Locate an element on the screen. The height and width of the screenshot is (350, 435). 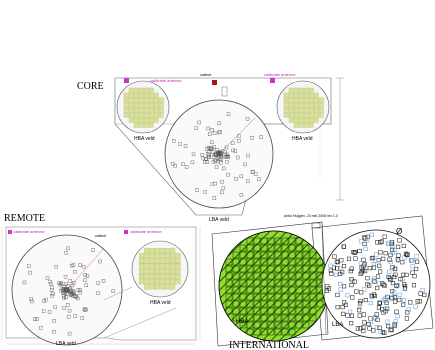
remote-calibration-antenna-right is located at coordinates (126, 232).